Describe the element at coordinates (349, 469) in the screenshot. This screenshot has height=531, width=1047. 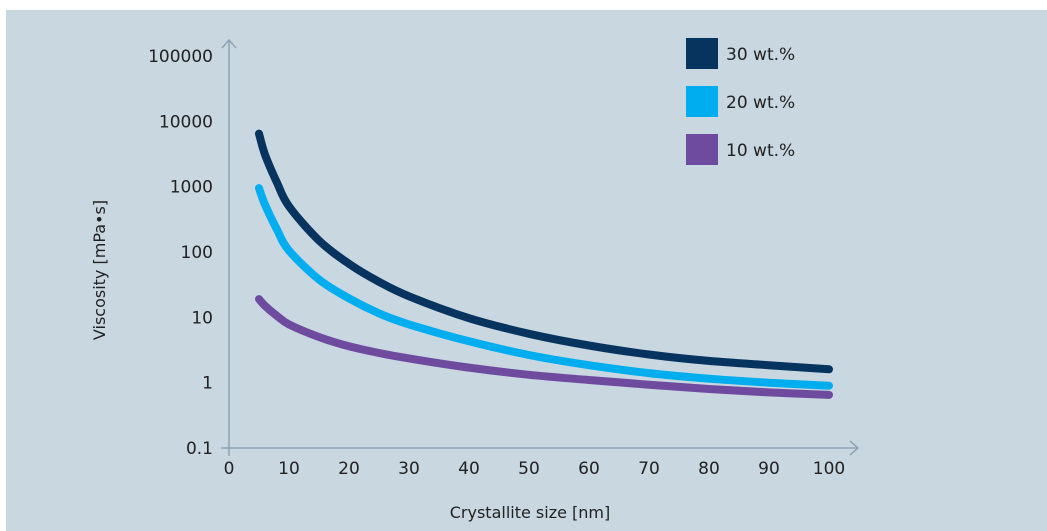
I see `x-tick-label: 20` at that location.